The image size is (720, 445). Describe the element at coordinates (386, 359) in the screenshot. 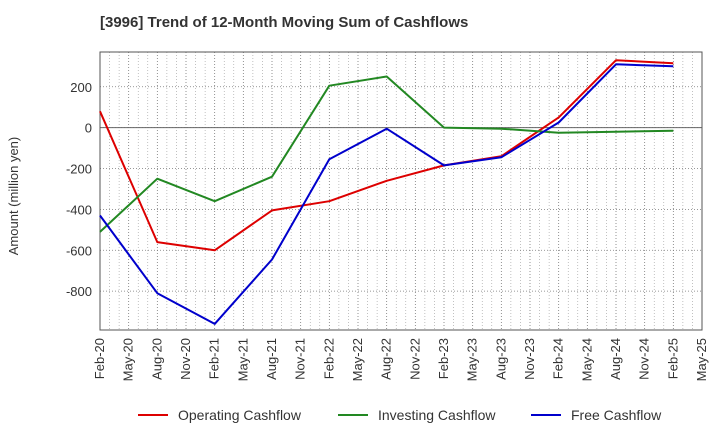

I see `x-tick-label: Aug-22` at that location.